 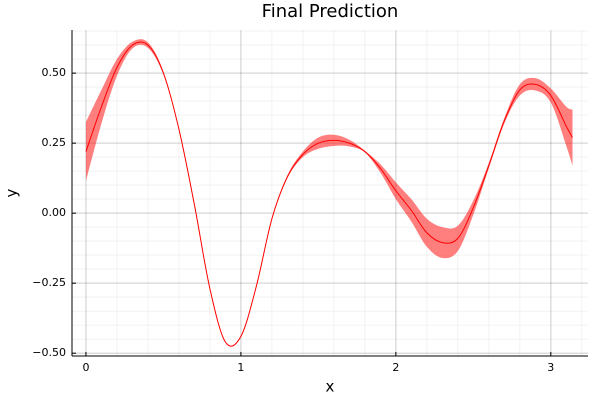 I want to click on y-tick-label: 0.00, so click(x=54, y=212).